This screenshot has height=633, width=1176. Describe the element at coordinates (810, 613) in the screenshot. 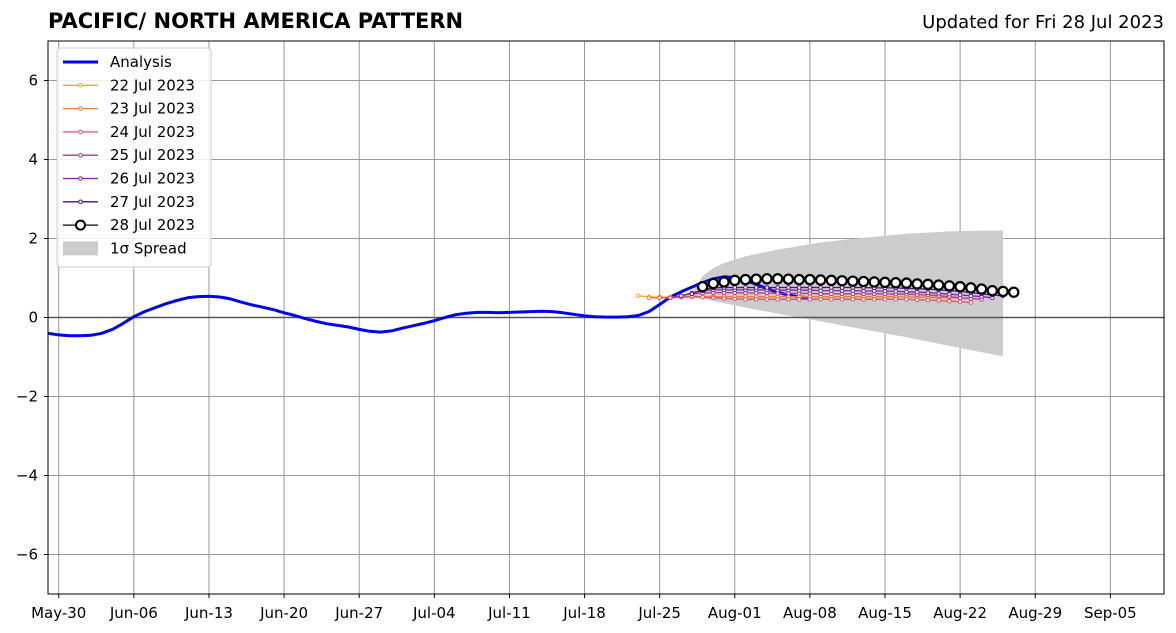

I see `x-tick-label: Aug-08` at that location.